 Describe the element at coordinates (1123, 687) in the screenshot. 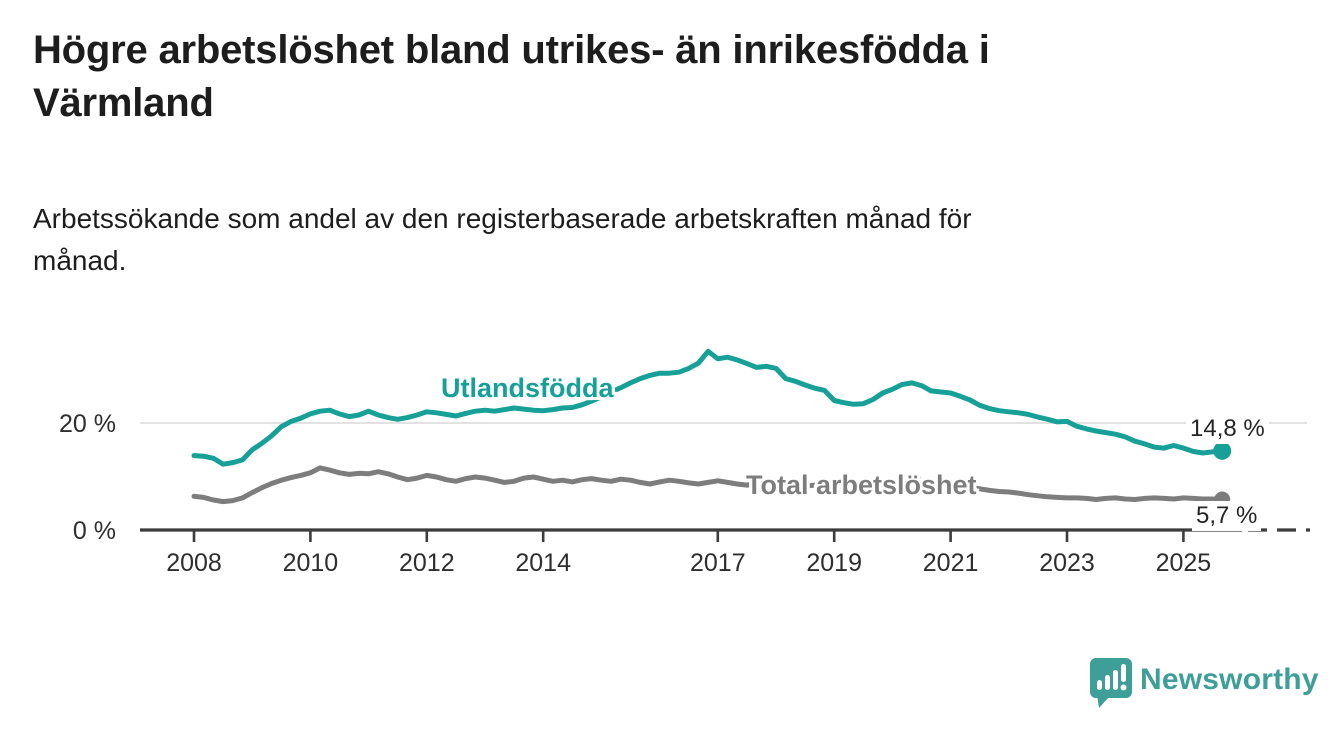

I see `logo-exclamation-dot` at that location.